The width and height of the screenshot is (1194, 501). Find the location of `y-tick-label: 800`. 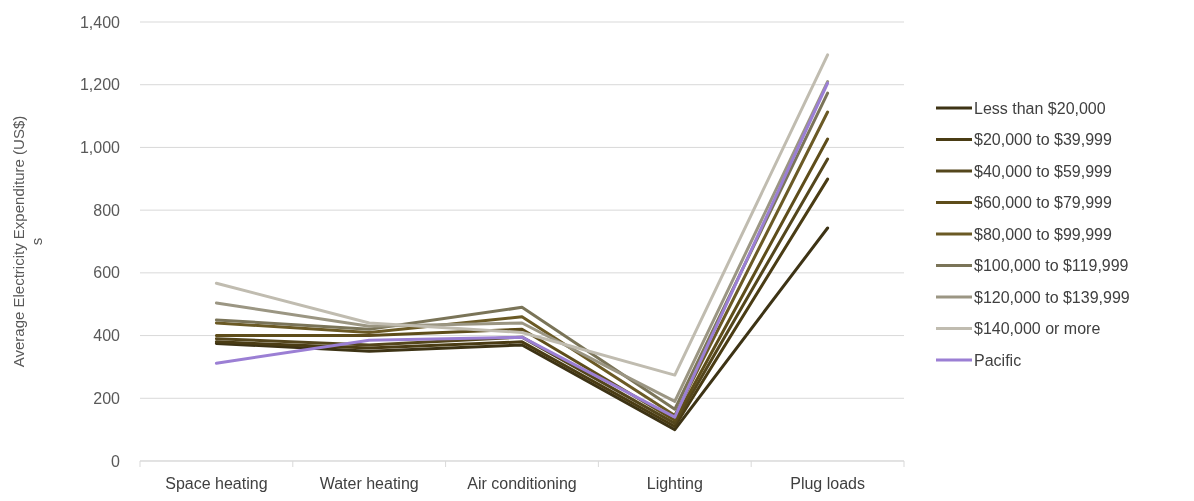

y-tick-label: 800 is located at coordinates (107, 210).